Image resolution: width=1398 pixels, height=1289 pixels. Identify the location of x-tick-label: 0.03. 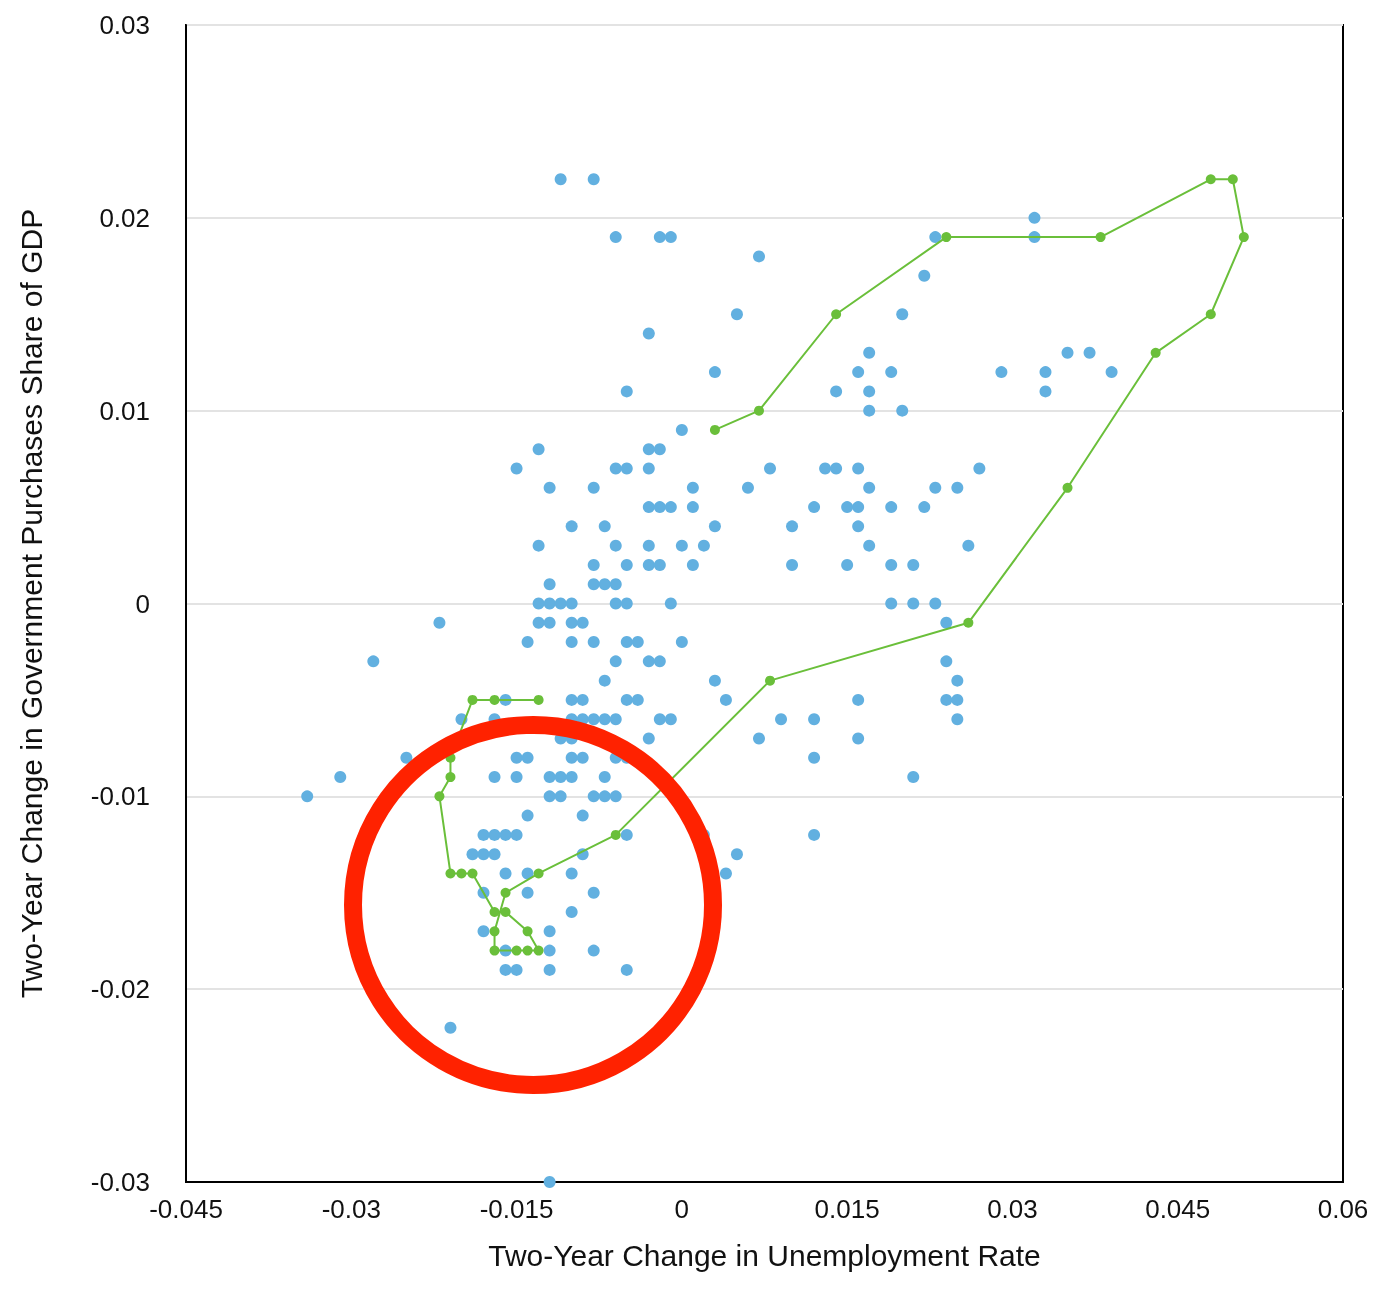
(1012, 1209).